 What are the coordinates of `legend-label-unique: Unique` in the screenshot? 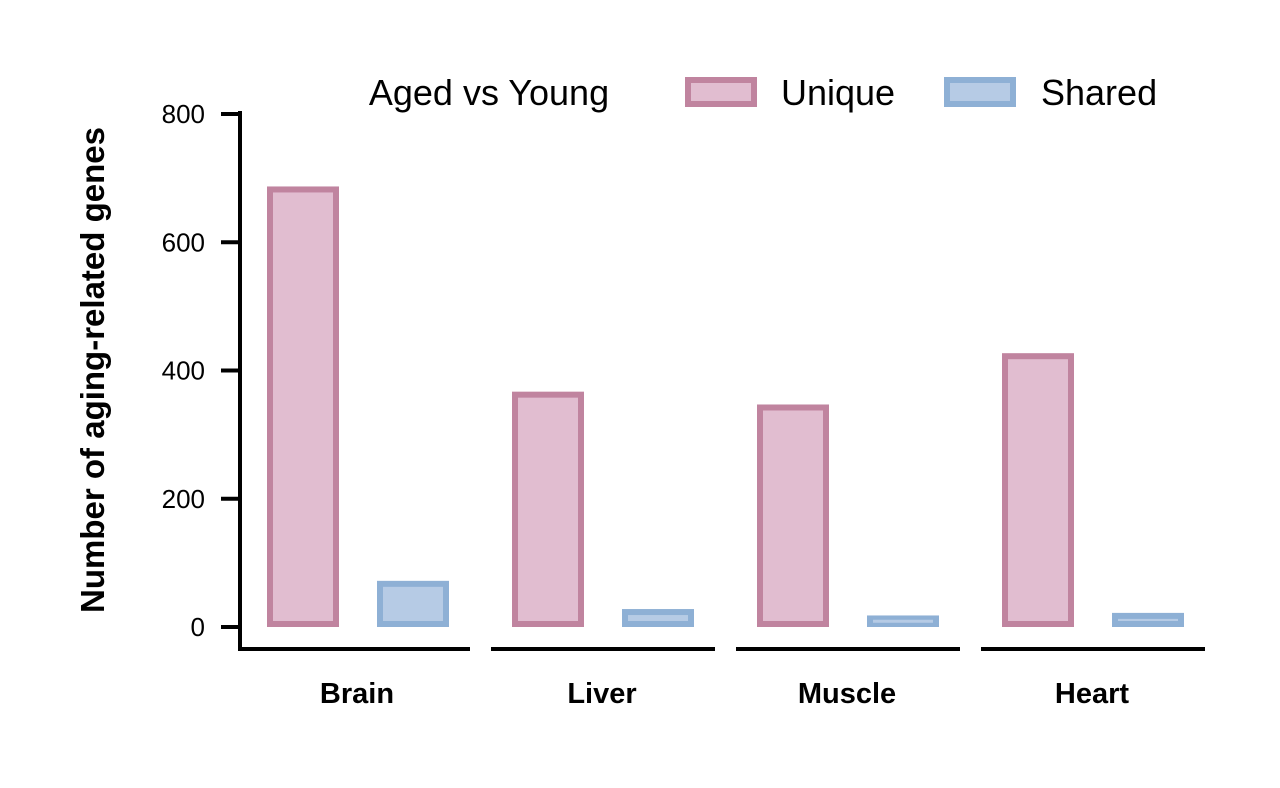 It's located at (838, 92).